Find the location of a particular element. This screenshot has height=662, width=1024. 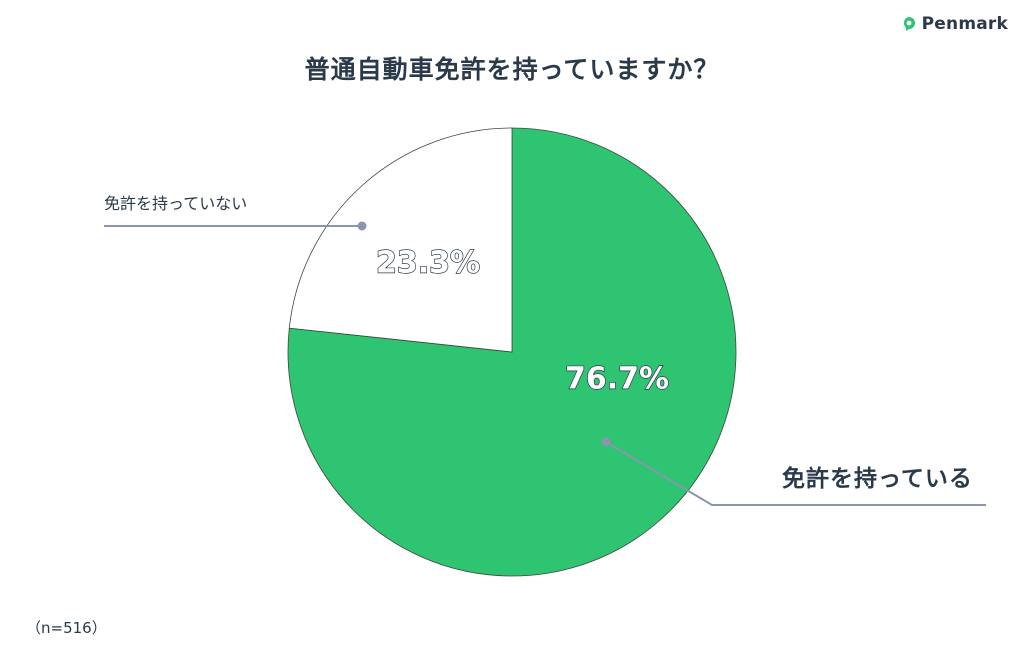

slice-label-has-license: 免許を持っている is located at coordinates (877, 479).